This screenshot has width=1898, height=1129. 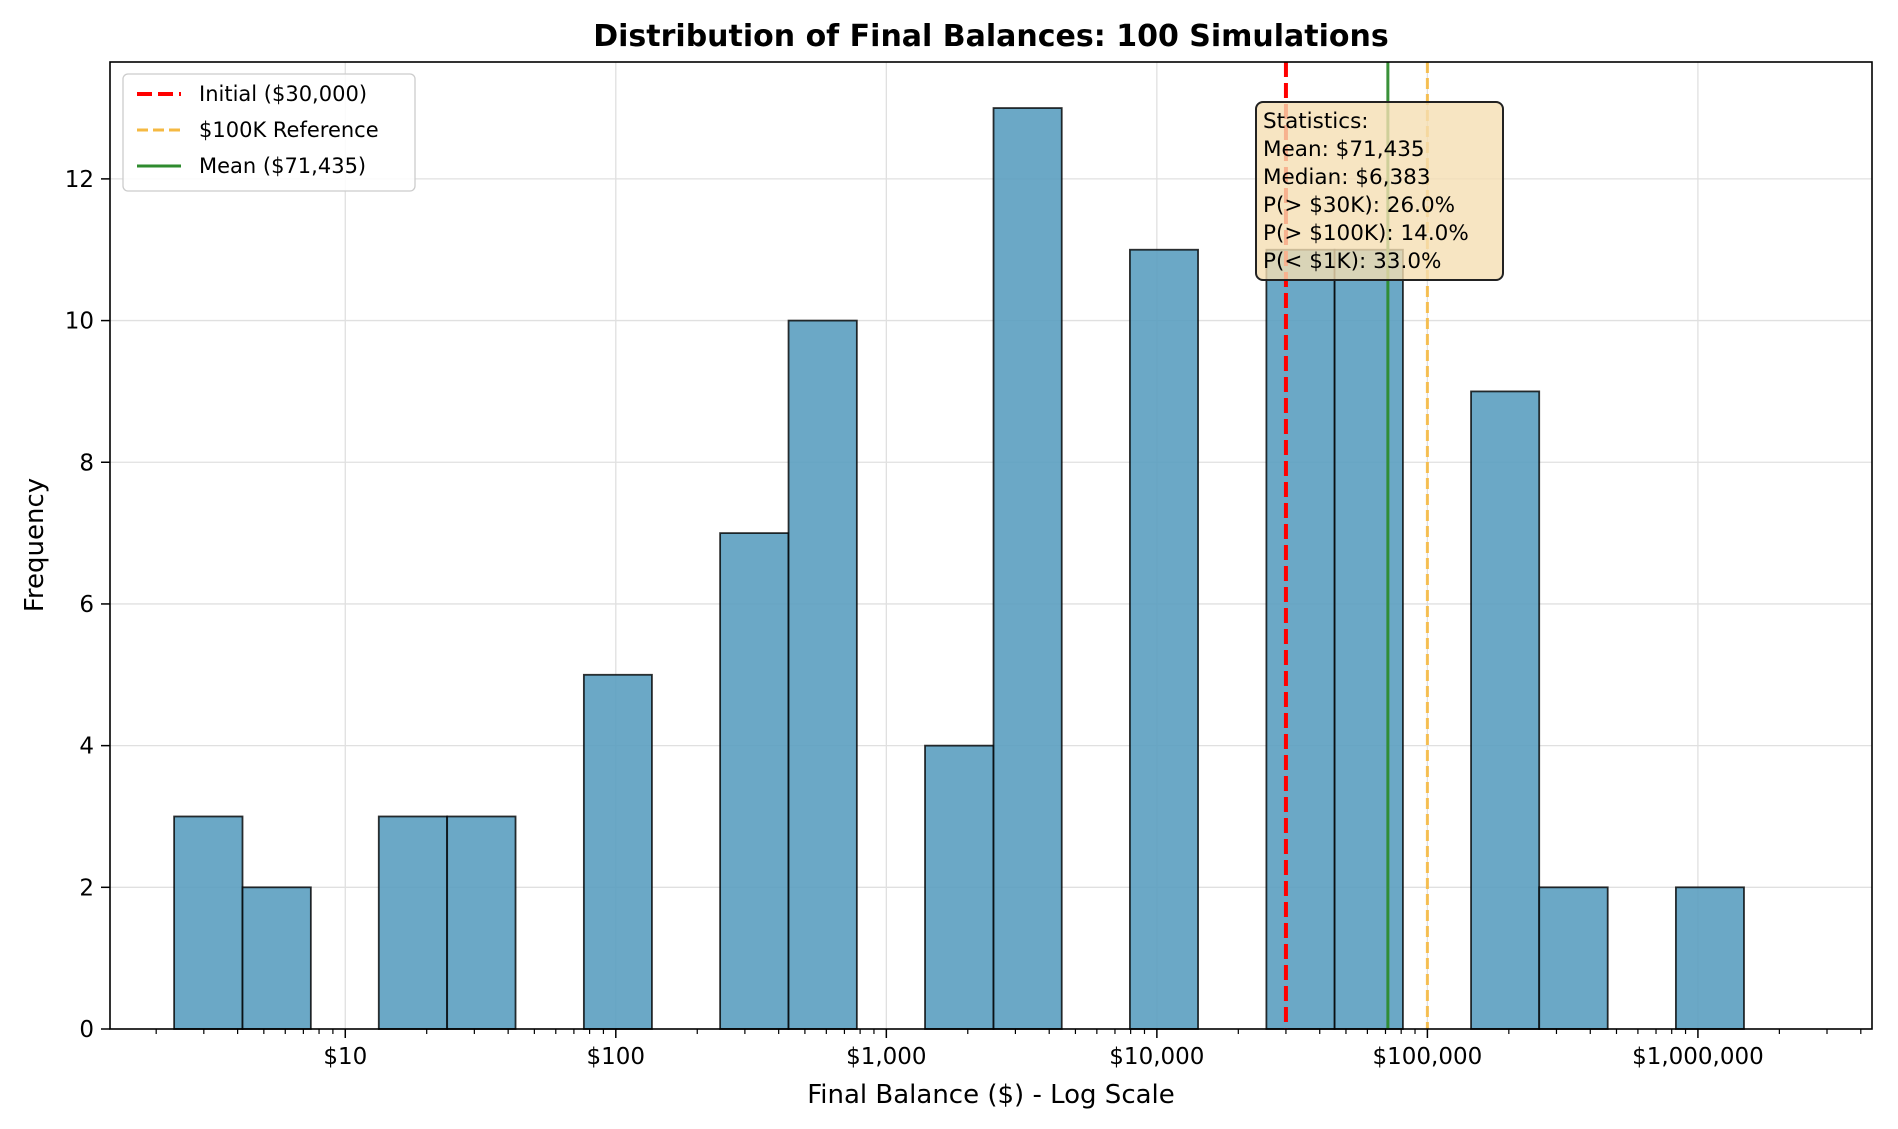 I want to click on legend-label-0: Initial ($30,000), so click(x=283, y=94).